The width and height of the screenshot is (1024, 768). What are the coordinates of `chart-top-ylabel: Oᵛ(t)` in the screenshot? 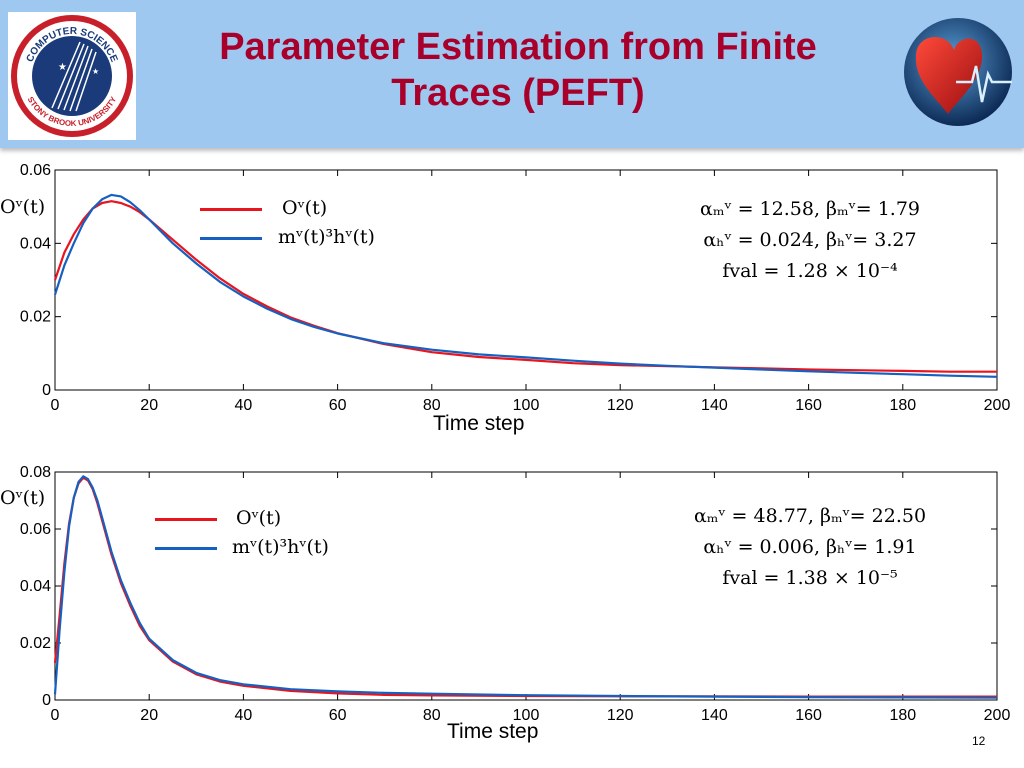 It's located at (23, 207).